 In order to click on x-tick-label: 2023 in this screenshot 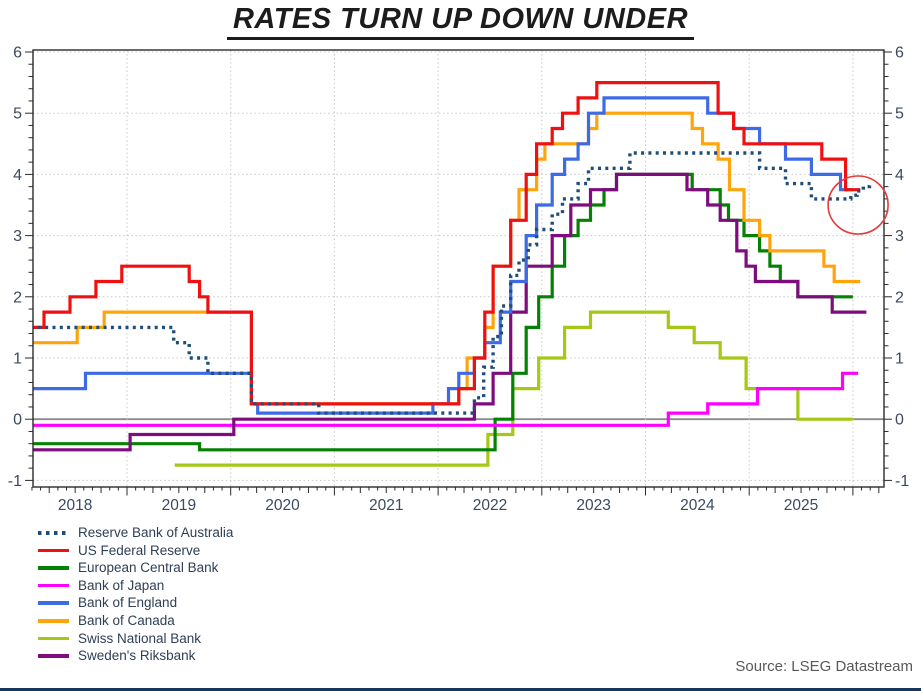, I will do `click(593, 505)`.